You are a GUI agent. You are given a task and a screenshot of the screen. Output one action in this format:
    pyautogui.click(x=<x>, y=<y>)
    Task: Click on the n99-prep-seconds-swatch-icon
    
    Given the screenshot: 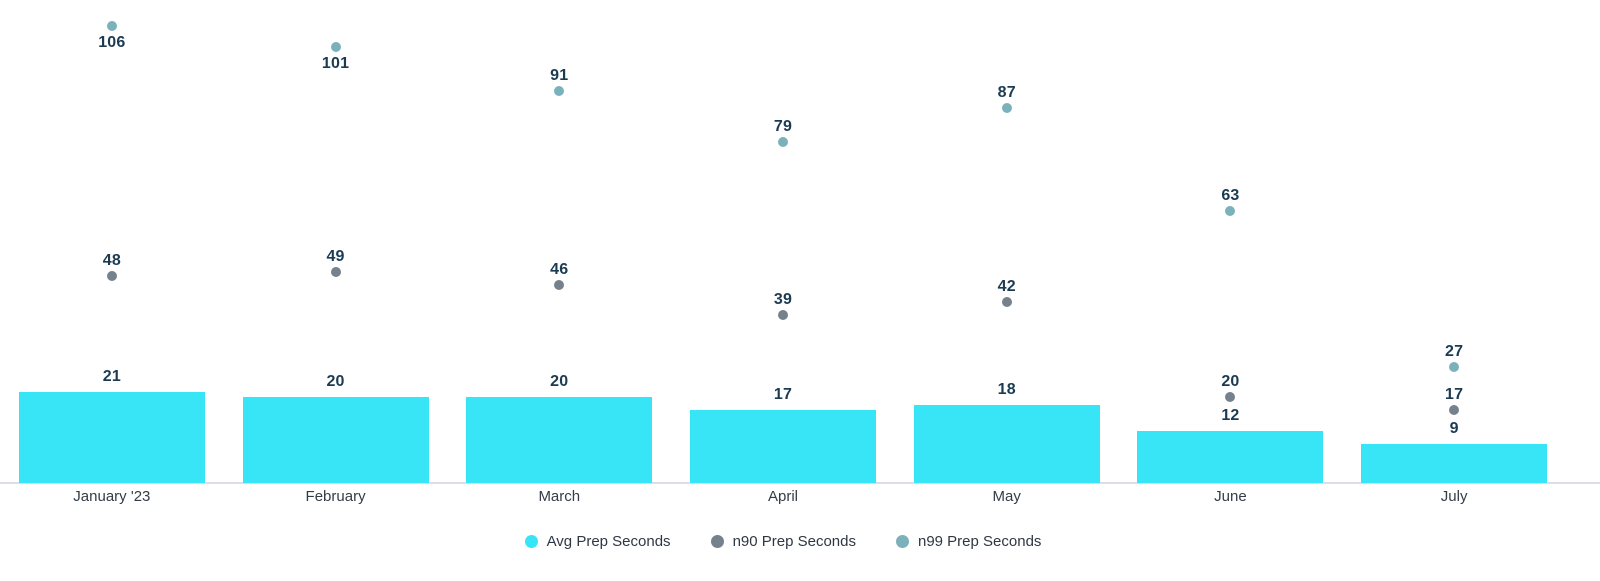 What is the action you would take?
    pyautogui.click(x=902, y=541)
    